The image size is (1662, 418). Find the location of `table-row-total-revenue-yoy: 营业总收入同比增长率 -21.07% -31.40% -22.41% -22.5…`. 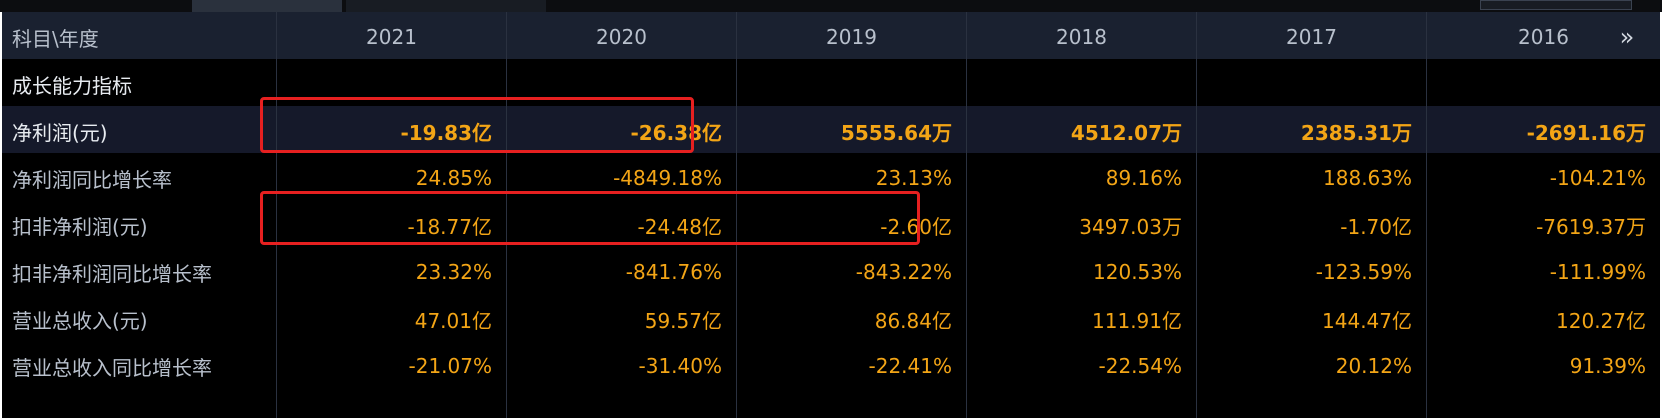

table-row-total-revenue-yoy: 营业总收入同比增长率 -21.07% -31.40% -22.41% -22.5… is located at coordinates (831, 366).